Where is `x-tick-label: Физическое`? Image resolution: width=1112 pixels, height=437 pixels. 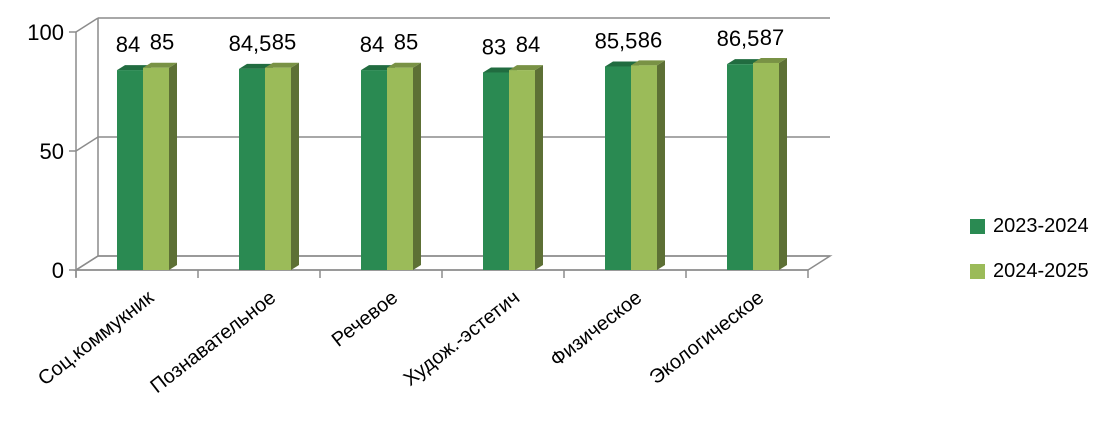 x-tick-label: Физическое is located at coordinates (596, 329).